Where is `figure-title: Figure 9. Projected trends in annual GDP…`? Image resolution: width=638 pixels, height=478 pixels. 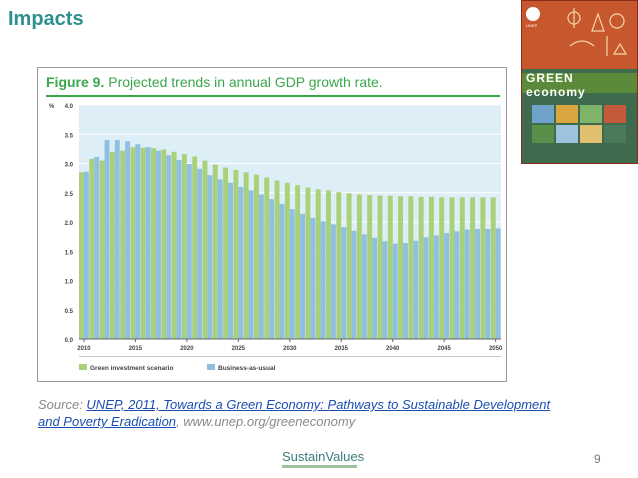
figure-title: Figure 9. Projected trends in annual GDP… is located at coordinates (214, 82).